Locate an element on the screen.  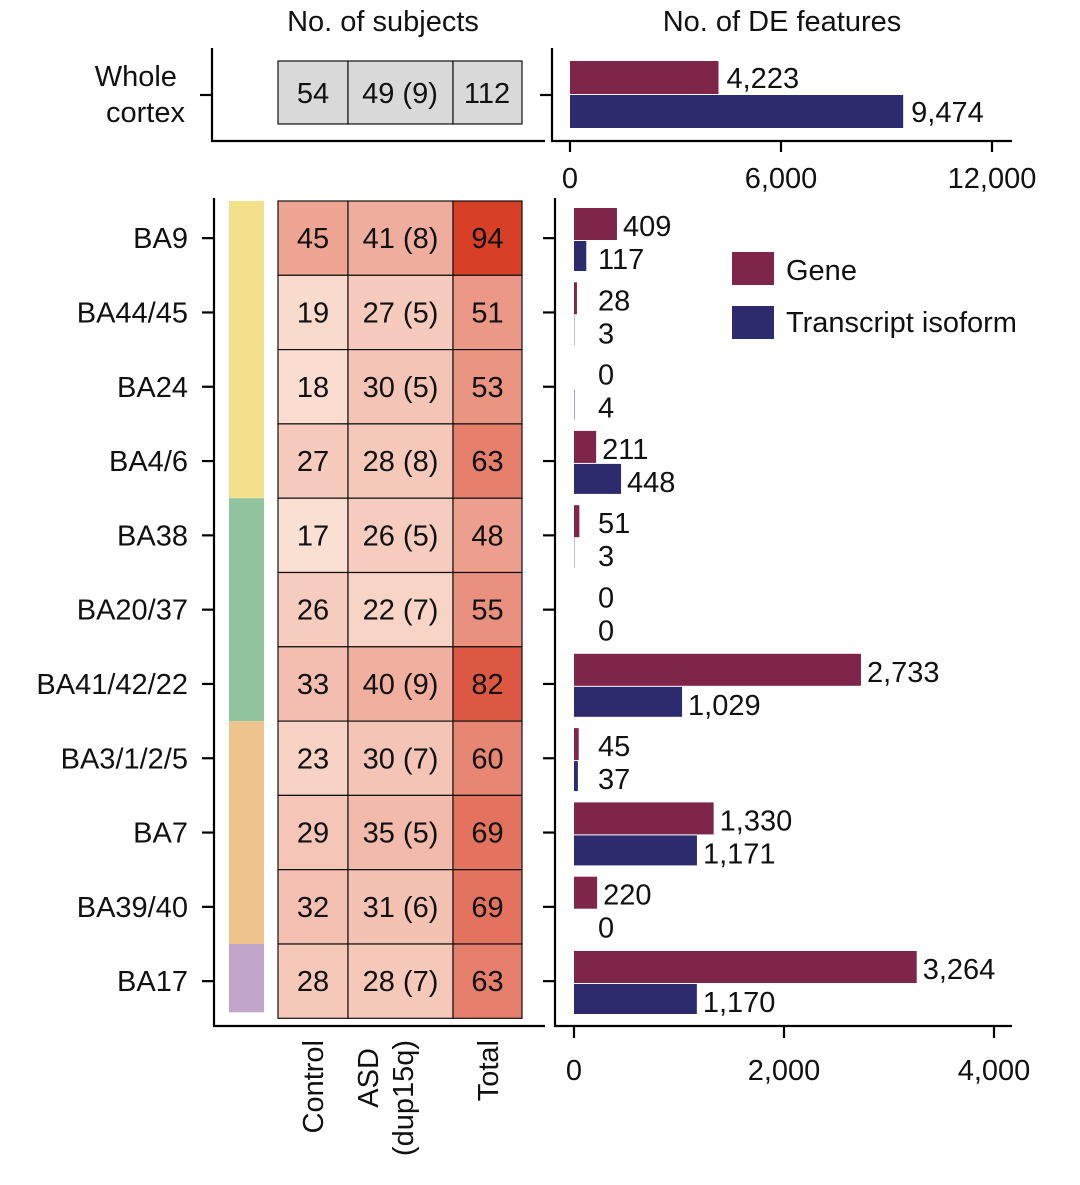
heat-cell-ba41-42-22-total is located at coordinates (487, 684).